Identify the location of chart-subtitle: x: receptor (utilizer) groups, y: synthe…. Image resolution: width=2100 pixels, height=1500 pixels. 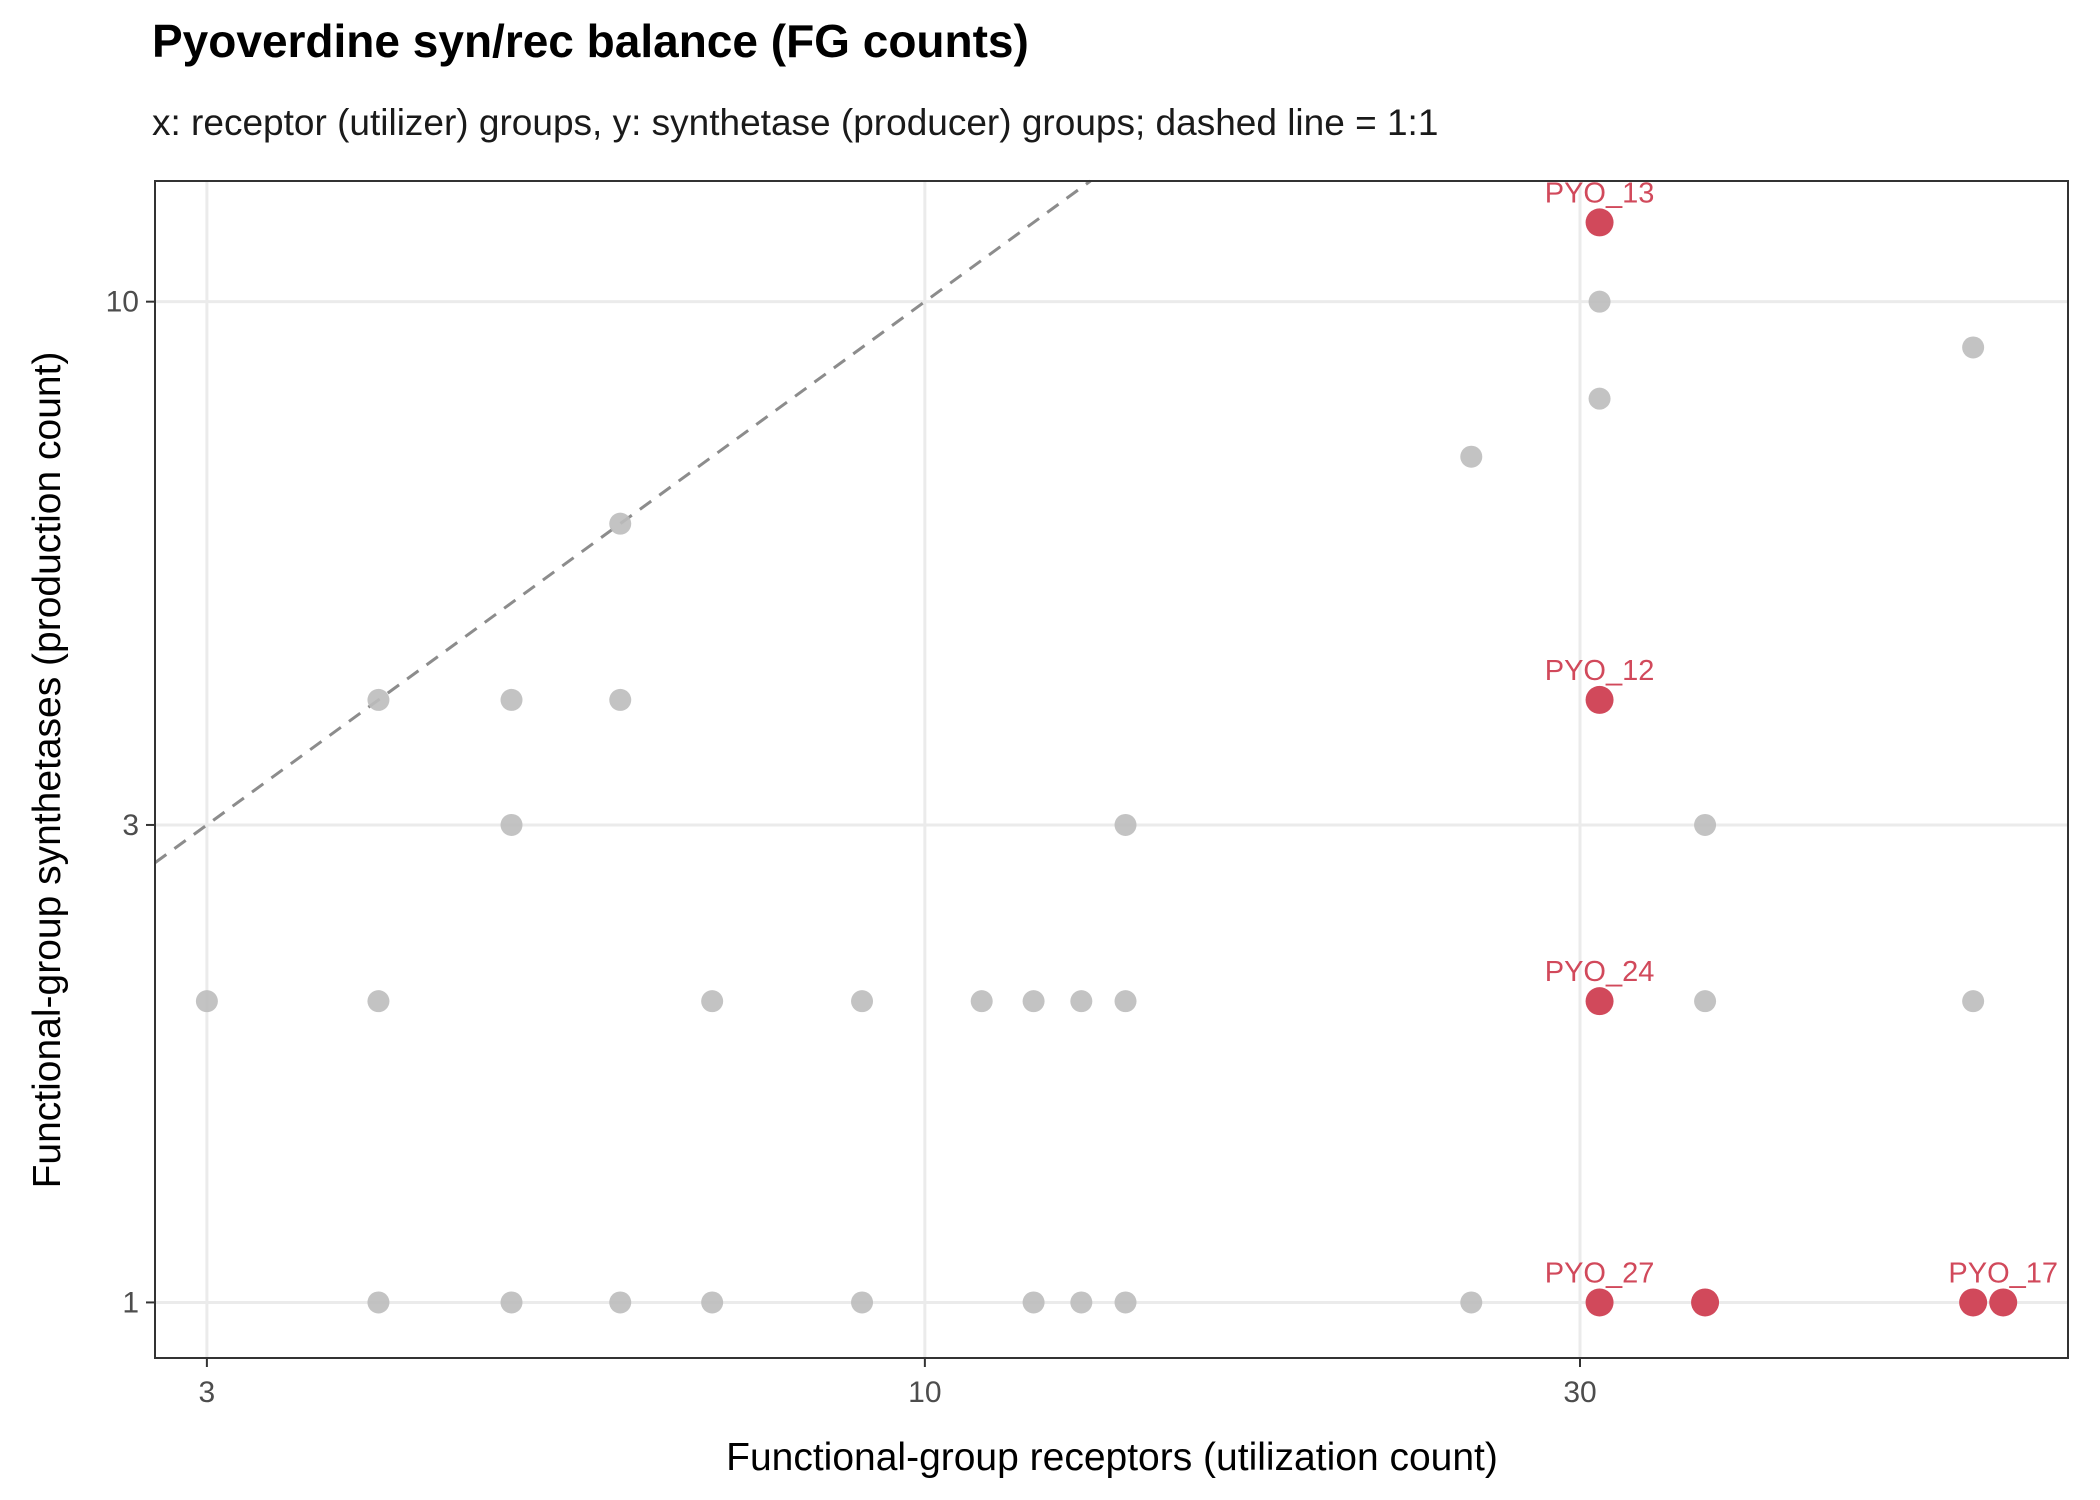
(795, 122).